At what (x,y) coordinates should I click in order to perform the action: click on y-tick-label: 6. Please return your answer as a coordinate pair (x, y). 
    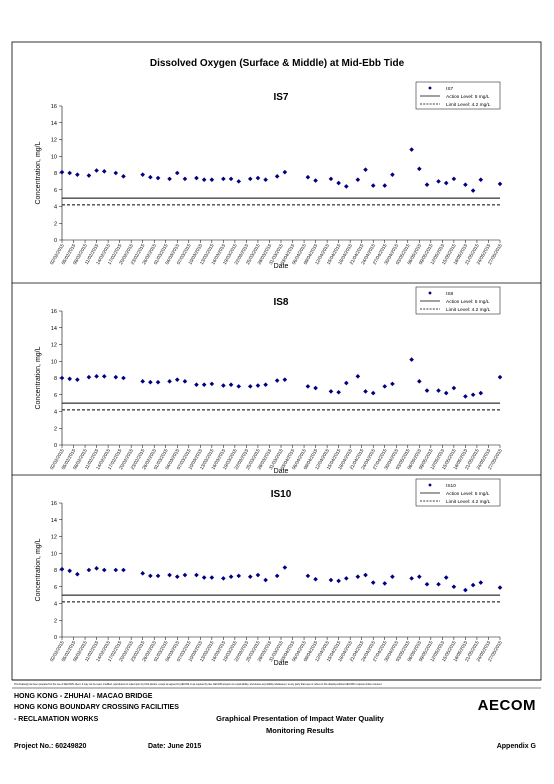
    Looking at the image, I should click on (55, 191).